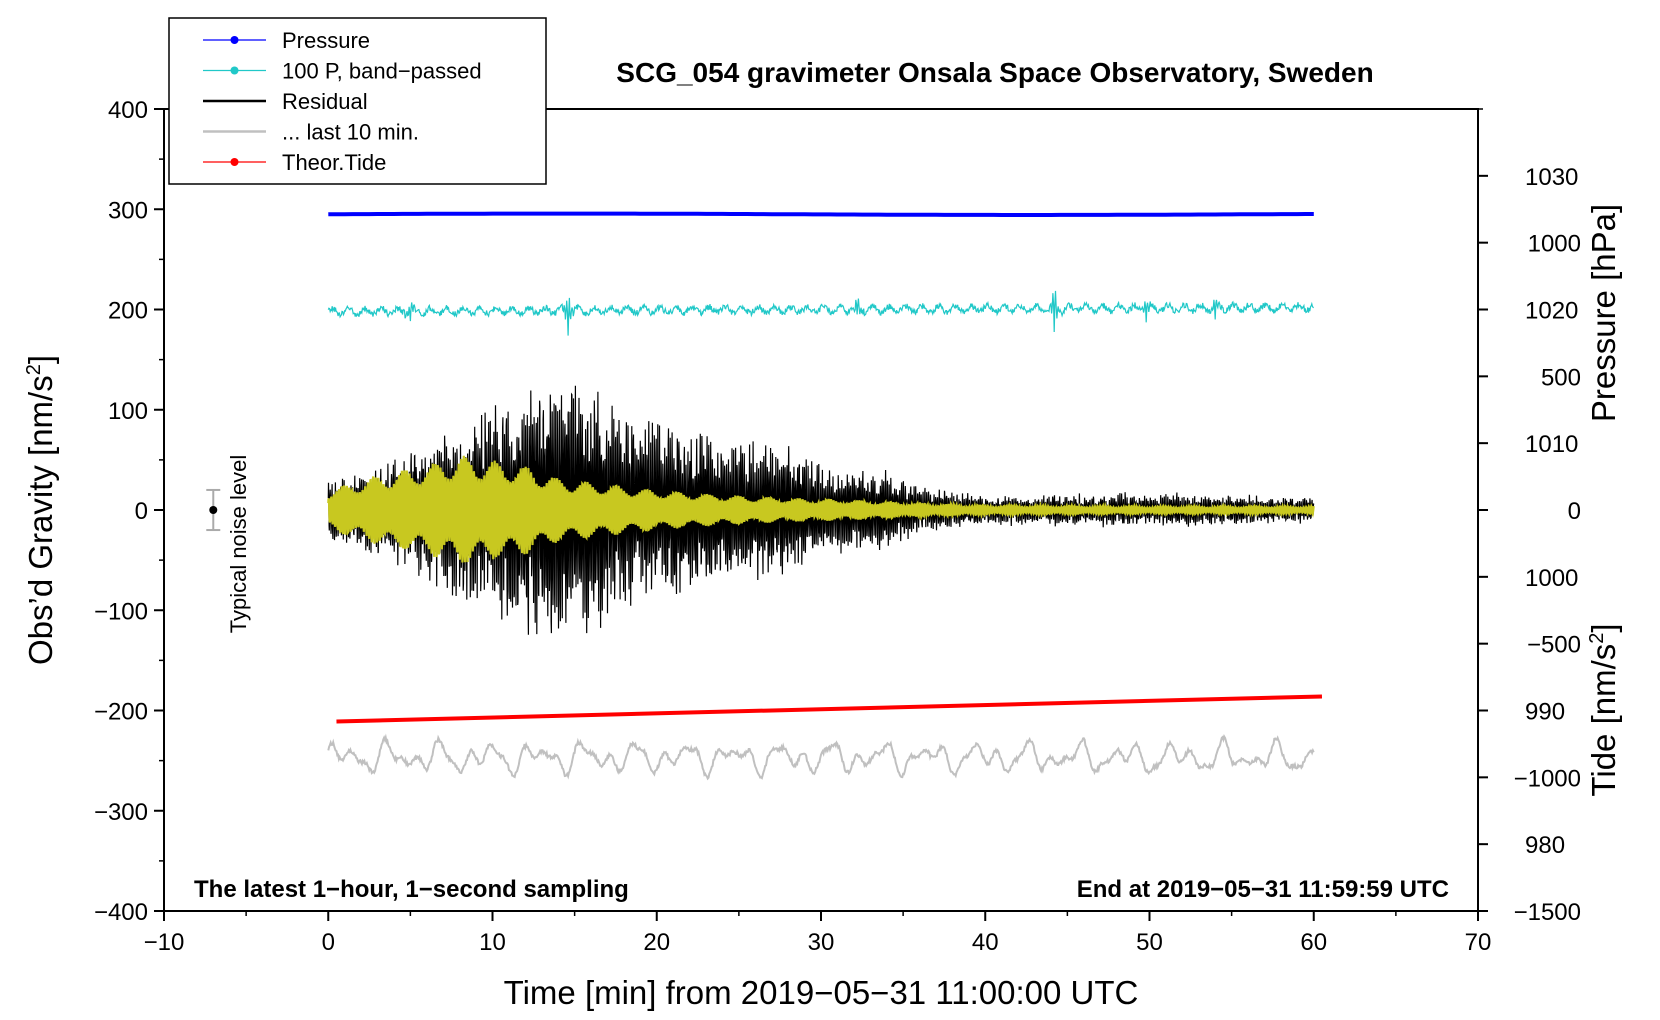 This screenshot has width=1660, height=1020. What do you see at coordinates (411, 889) in the screenshot?
I see `annotation-left: The latest 1−hour, 1−second sampling` at bounding box center [411, 889].